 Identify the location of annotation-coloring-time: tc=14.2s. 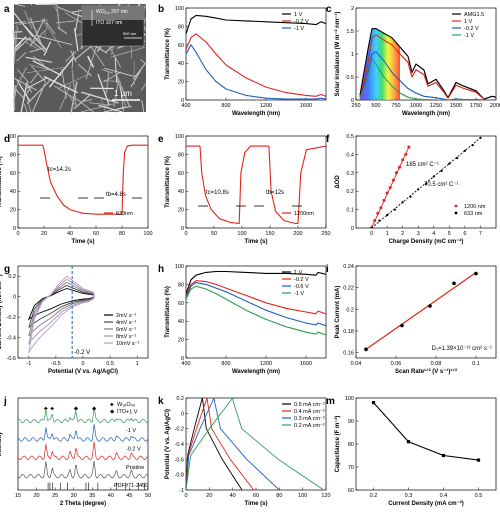
(59, 170).